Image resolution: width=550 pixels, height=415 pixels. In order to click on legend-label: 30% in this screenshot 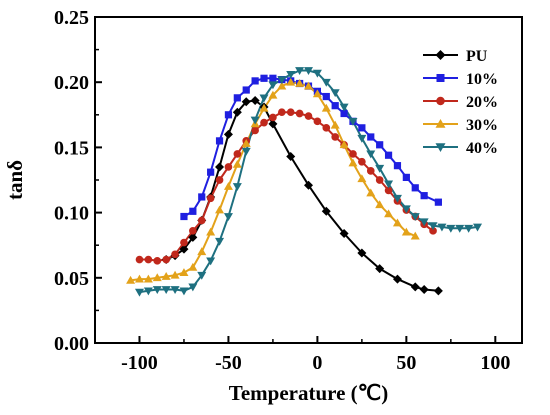, I will do `click(482, 125)`.